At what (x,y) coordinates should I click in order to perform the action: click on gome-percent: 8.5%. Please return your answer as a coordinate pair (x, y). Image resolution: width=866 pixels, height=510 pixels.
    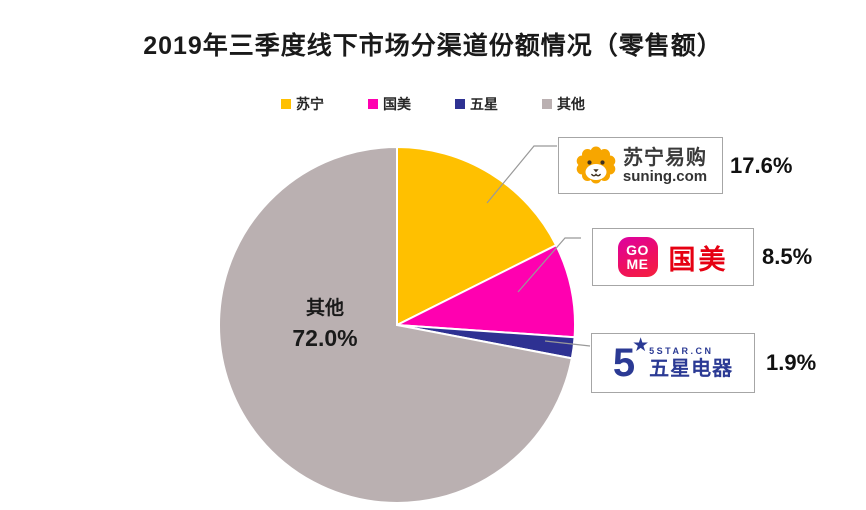
    Looking at the image, I should click on (787, 256).